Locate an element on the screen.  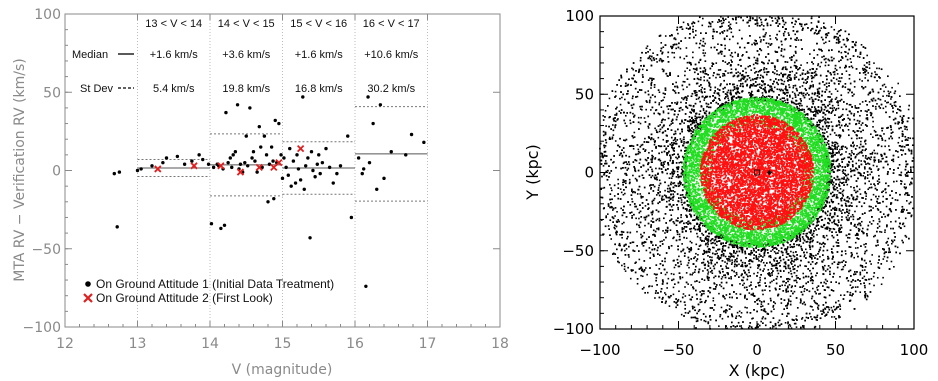
row-label-stdev: St Dev is located at coordinates (97, 89).